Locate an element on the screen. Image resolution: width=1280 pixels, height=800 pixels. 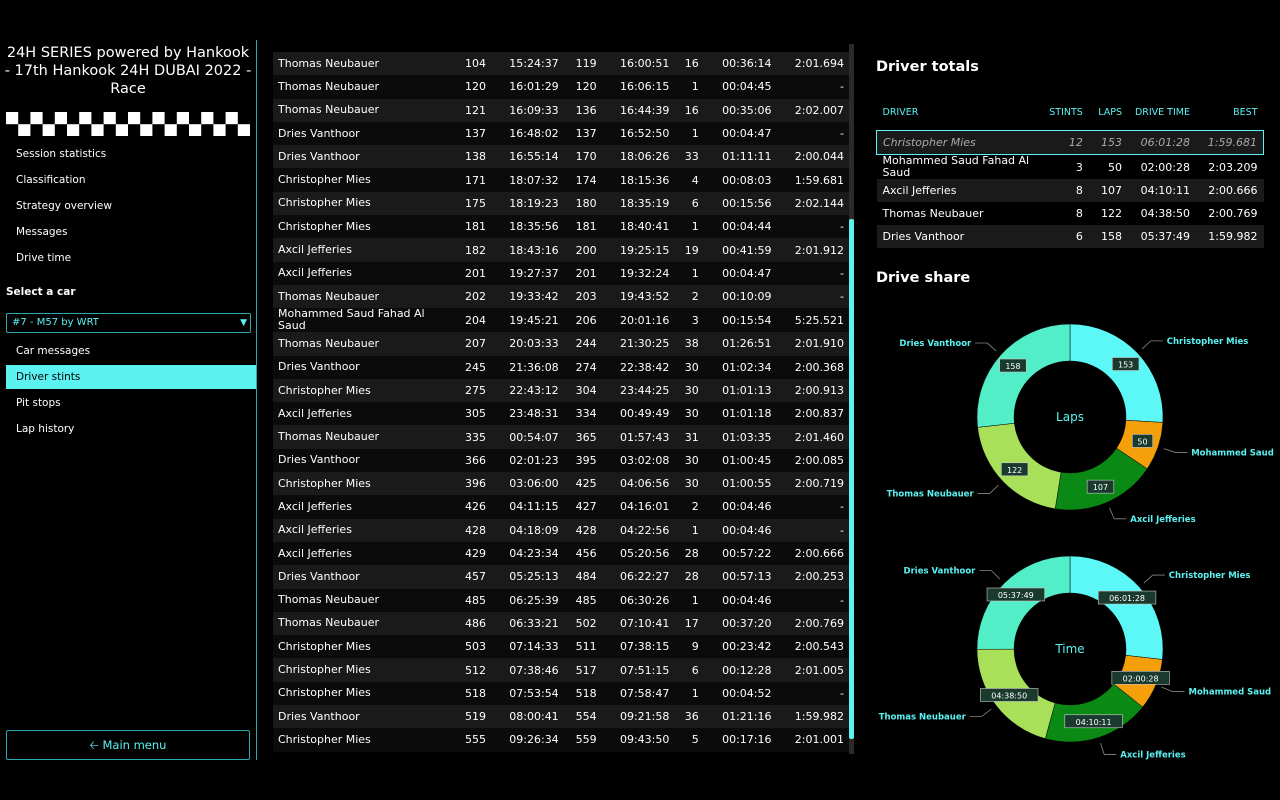
slice-value-label: 122 is located at coordinates (1015, 469).